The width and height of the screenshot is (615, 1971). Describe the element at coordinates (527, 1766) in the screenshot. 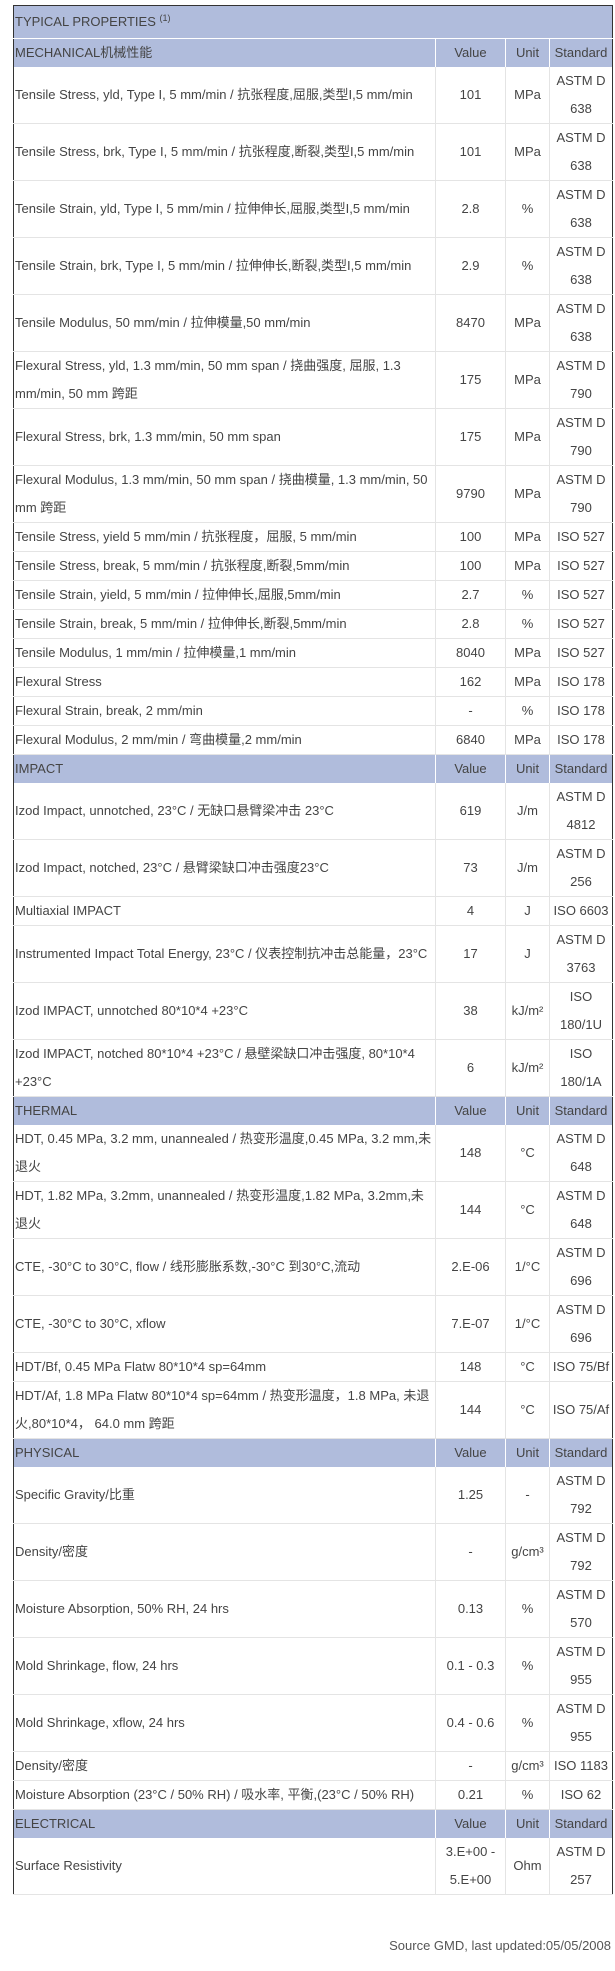

I see `property-unit: g/cm³` at that location.